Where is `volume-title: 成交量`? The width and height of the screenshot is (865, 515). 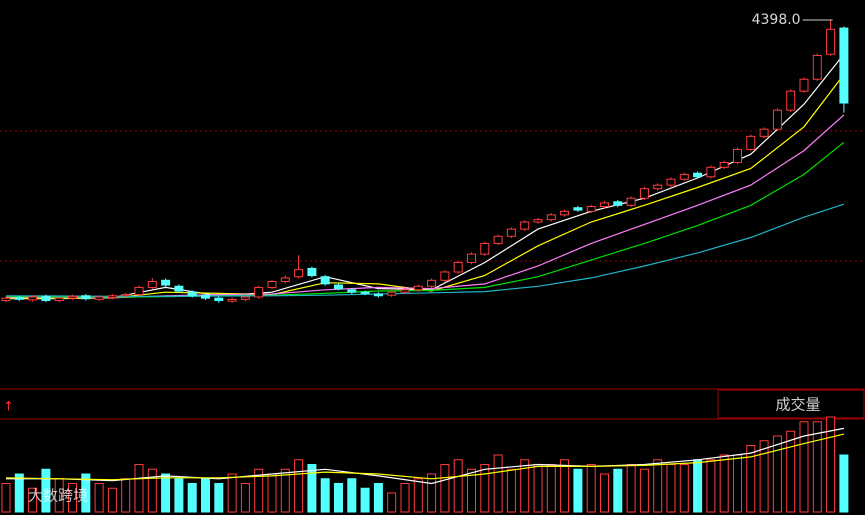
volume-title: 成交量 is located at coordinates (797, 405).